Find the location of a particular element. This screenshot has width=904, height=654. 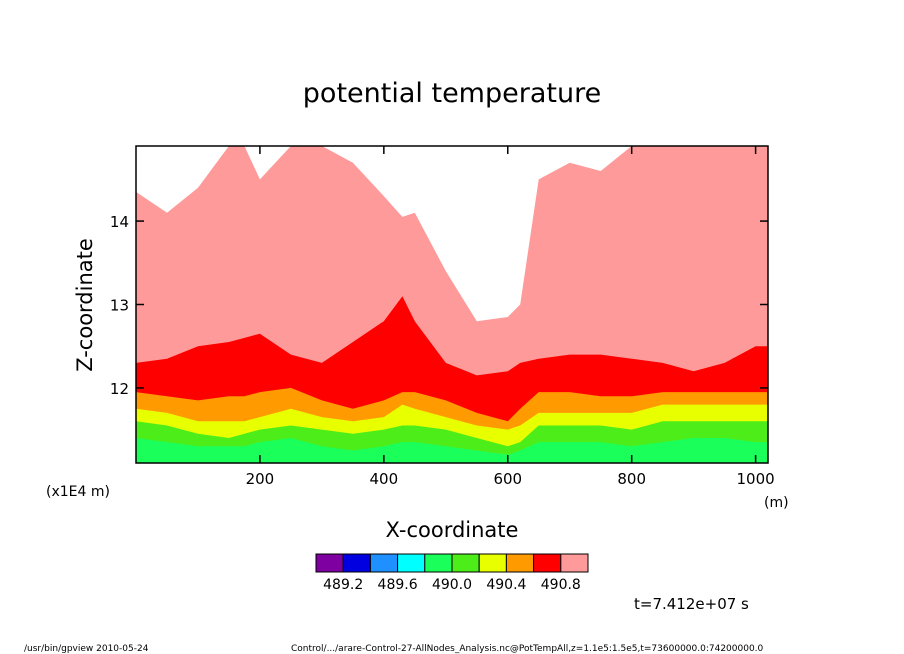

y-axis-label: Z-coordinate is located at coordinates (85, 305).